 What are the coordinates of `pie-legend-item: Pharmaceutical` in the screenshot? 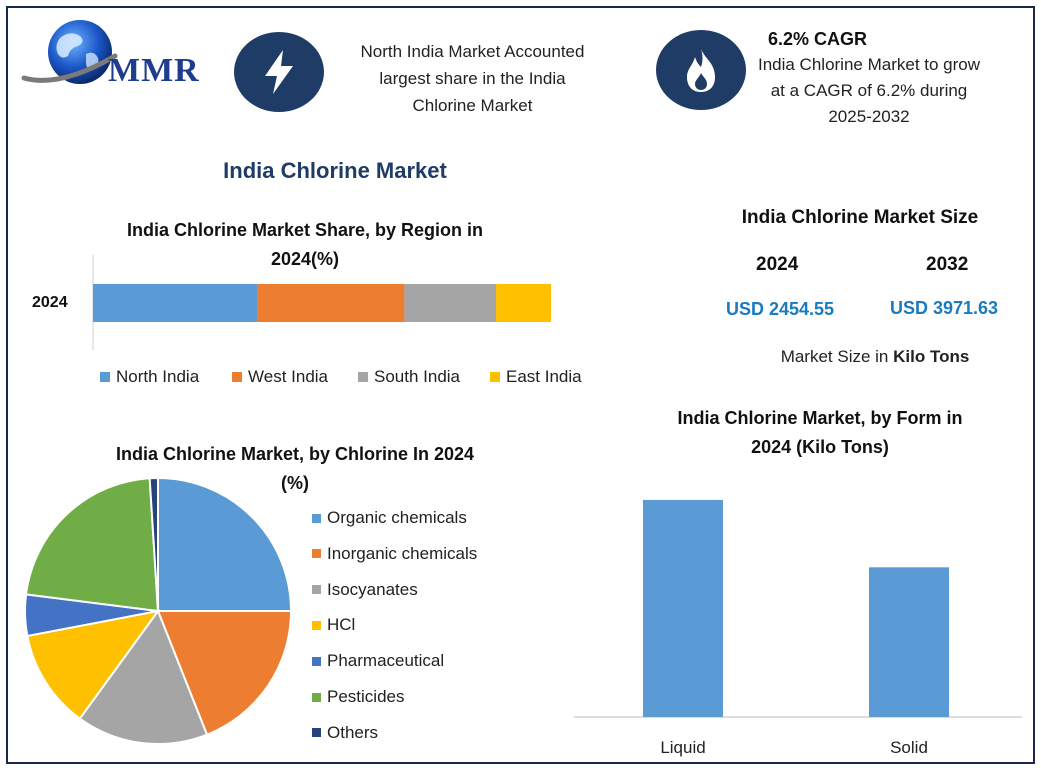 It's located at (378, 661).